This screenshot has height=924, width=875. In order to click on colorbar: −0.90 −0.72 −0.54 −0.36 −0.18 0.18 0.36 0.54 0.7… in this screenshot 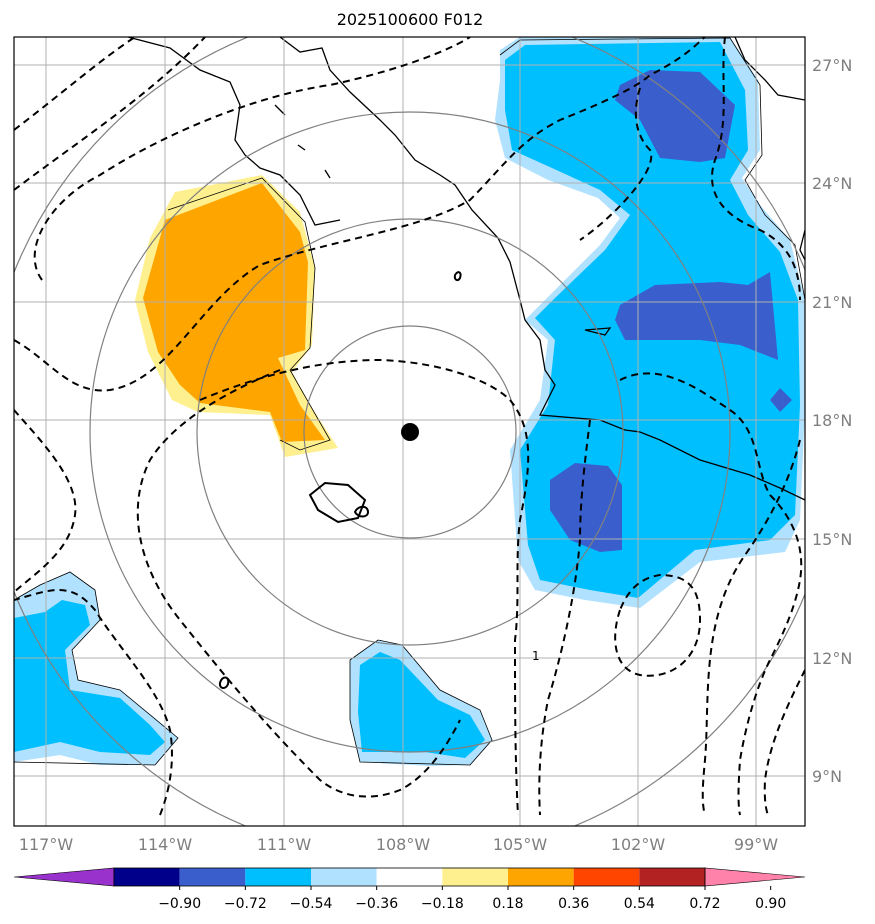, I will do `click(409, 889)`.